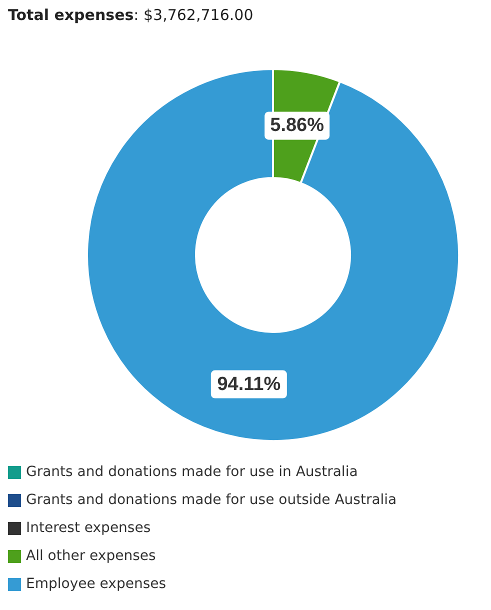 This screenshot has height=610, width=491. I want to click on legend-label: Grants and donations made for use outside Australia, so click(211, 500).